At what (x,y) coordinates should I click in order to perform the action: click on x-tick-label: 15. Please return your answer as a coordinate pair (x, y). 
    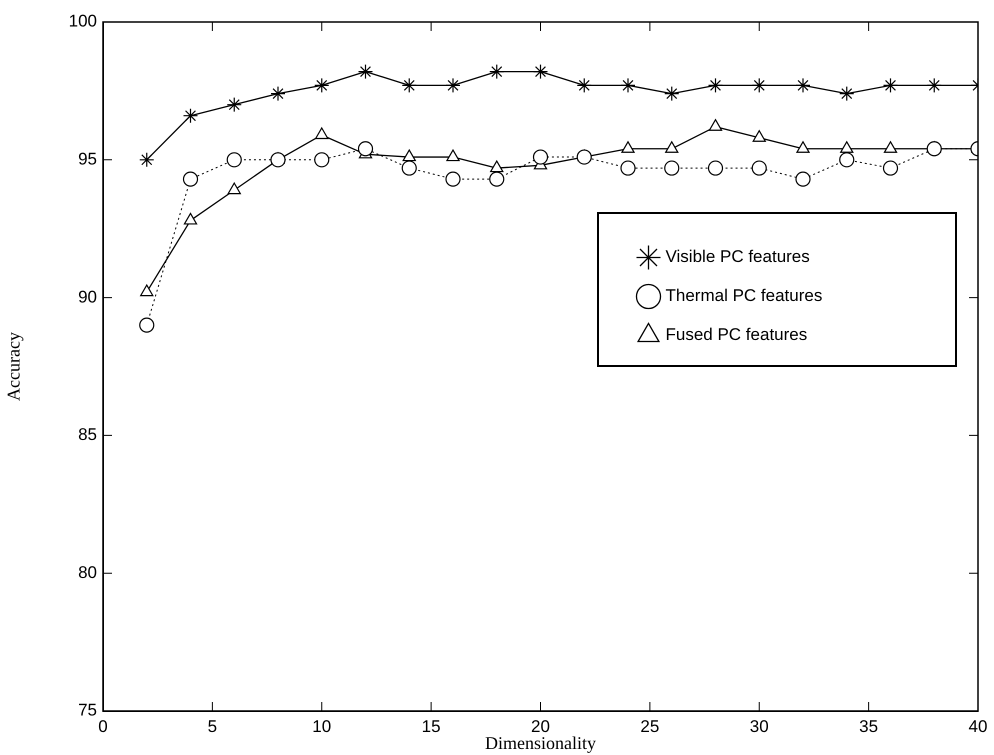
    Looking at the image, I should click on (431, 726).